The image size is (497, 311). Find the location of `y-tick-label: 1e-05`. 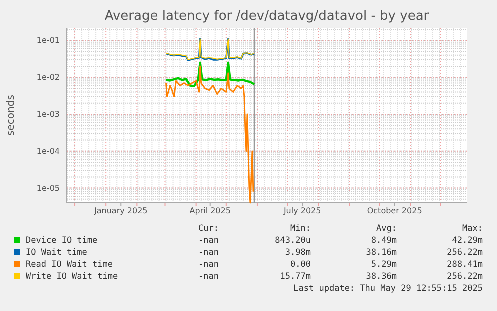

y-tick-label: 1e-05 is located at coordinates (48, 188).